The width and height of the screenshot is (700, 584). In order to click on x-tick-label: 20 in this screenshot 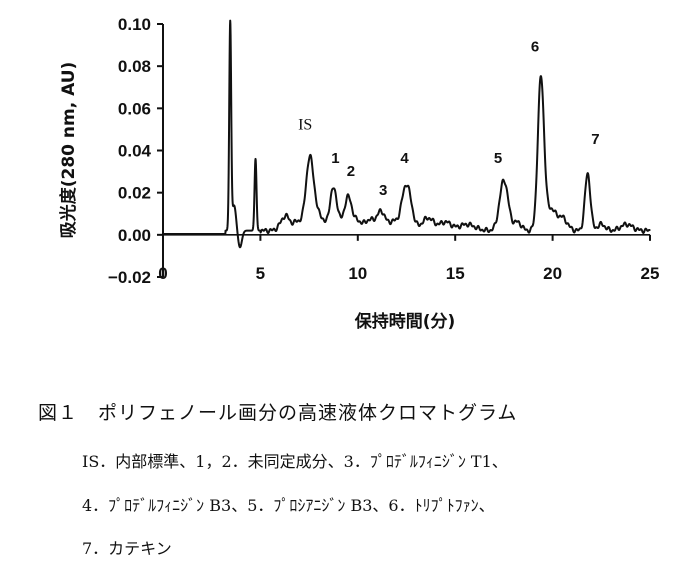, I will do `click(552, 273)`.